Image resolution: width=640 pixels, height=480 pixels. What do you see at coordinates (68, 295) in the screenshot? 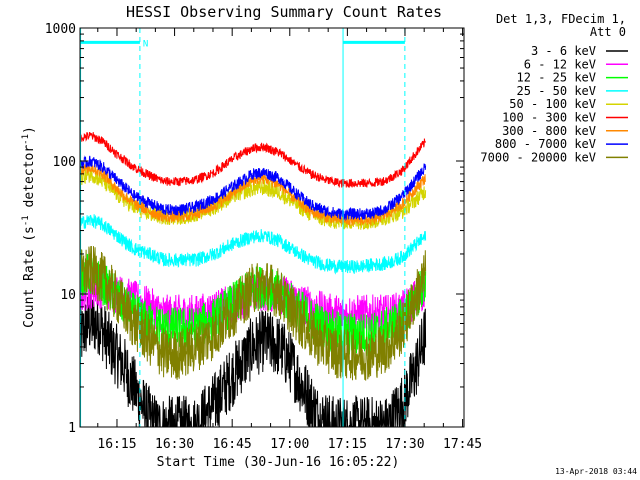
I see `y-tick-label-1: 10` at bounding box center [68, 295].